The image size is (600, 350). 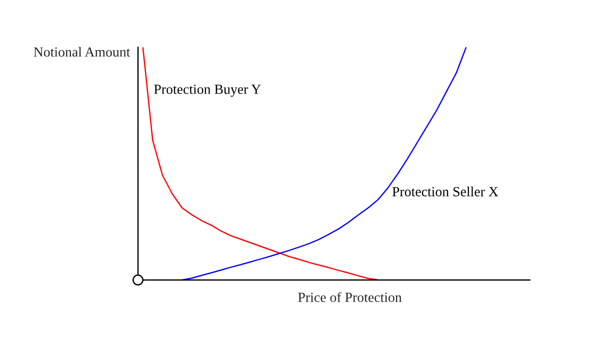 I want to click on y-axis-title: Notional Amount, so click(x=82, y=51).